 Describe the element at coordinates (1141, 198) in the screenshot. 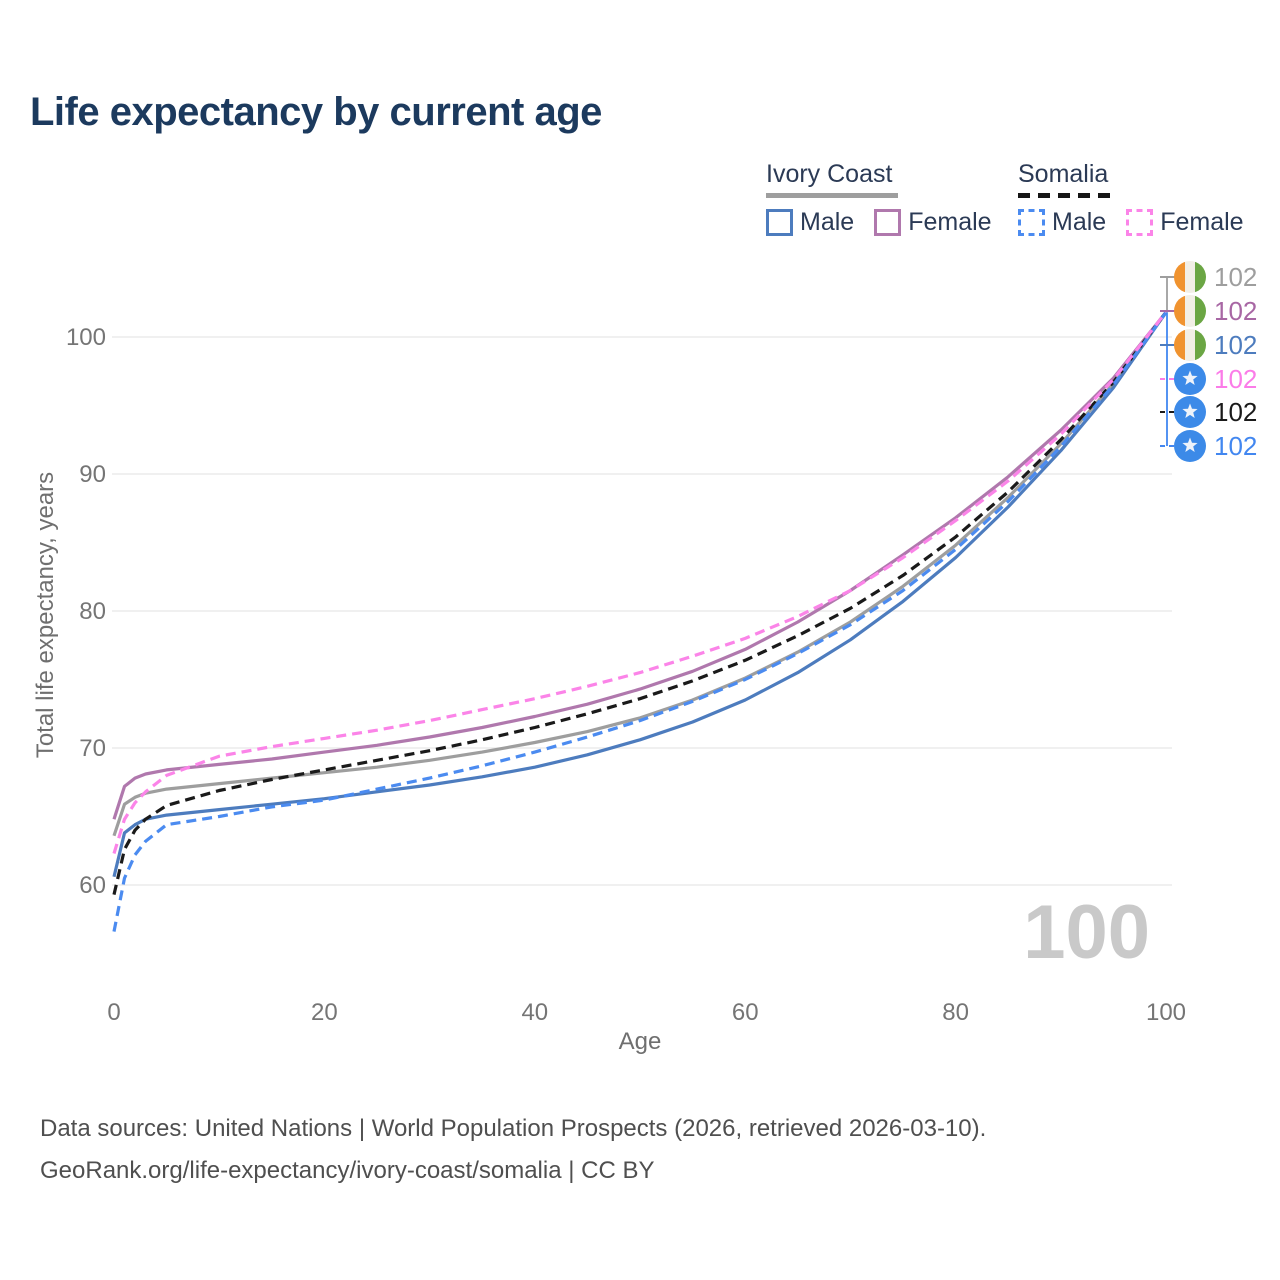

I see `legend-group-somalia: Somalia Male Female` at that location.